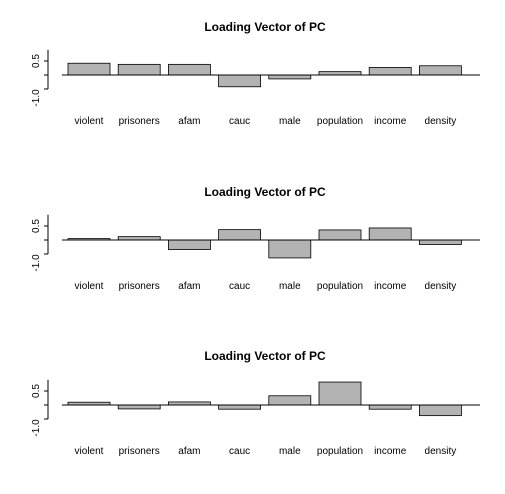 The height and width of the screenshot is (494, 505). Describe the element at coordinates (89, 69) in the screenshot. I see `bar-violent` at that location.